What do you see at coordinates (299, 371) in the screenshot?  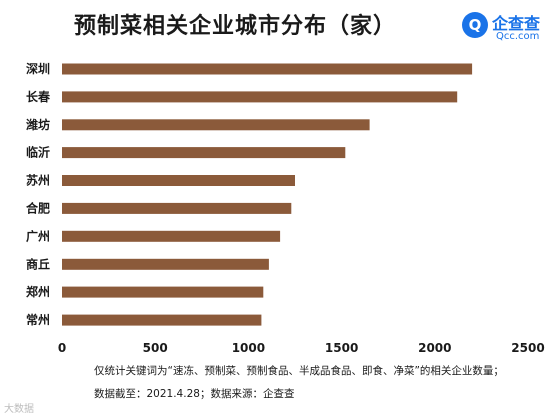 I see `footnote-keywords: 仅统计关键词为“速冻、预制菜、预制食品、半成品食品、即食、净菜”的相关企业数量；` at bounding box center [299, 371].